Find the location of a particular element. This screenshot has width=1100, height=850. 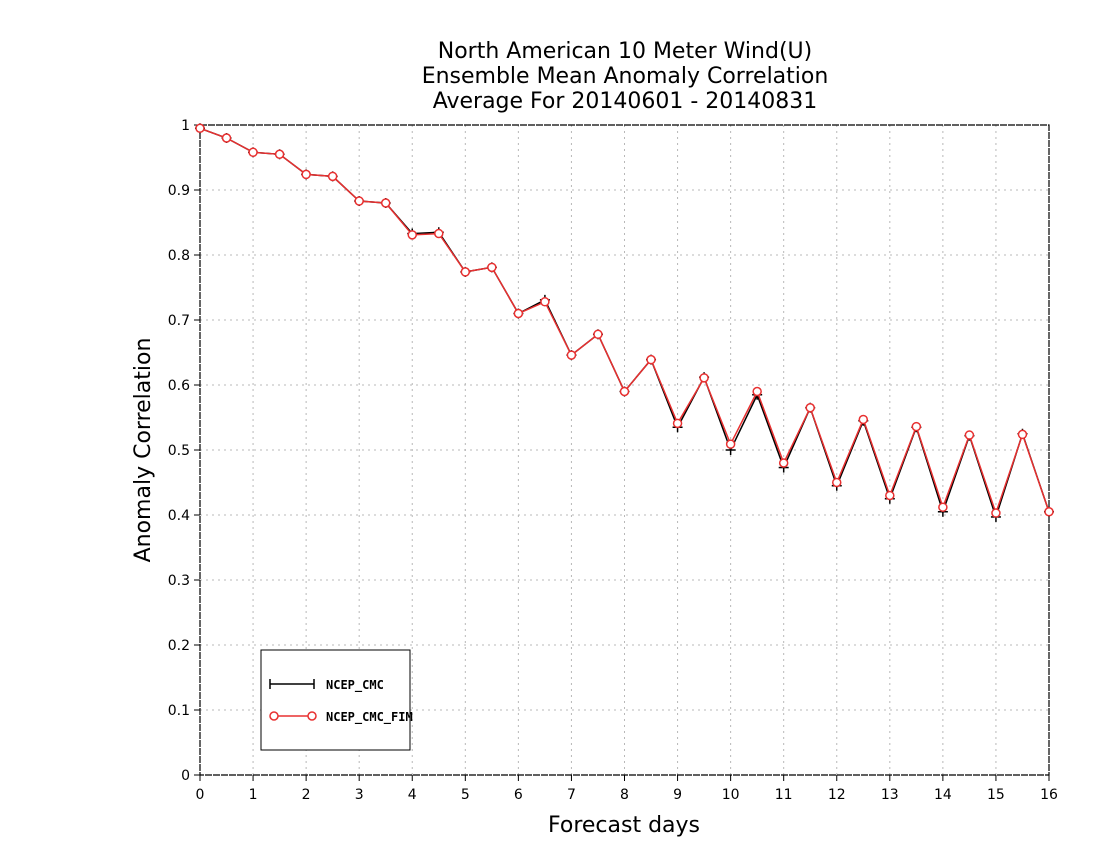

y-tick-label: 0 is located at coordinates (185, 776).